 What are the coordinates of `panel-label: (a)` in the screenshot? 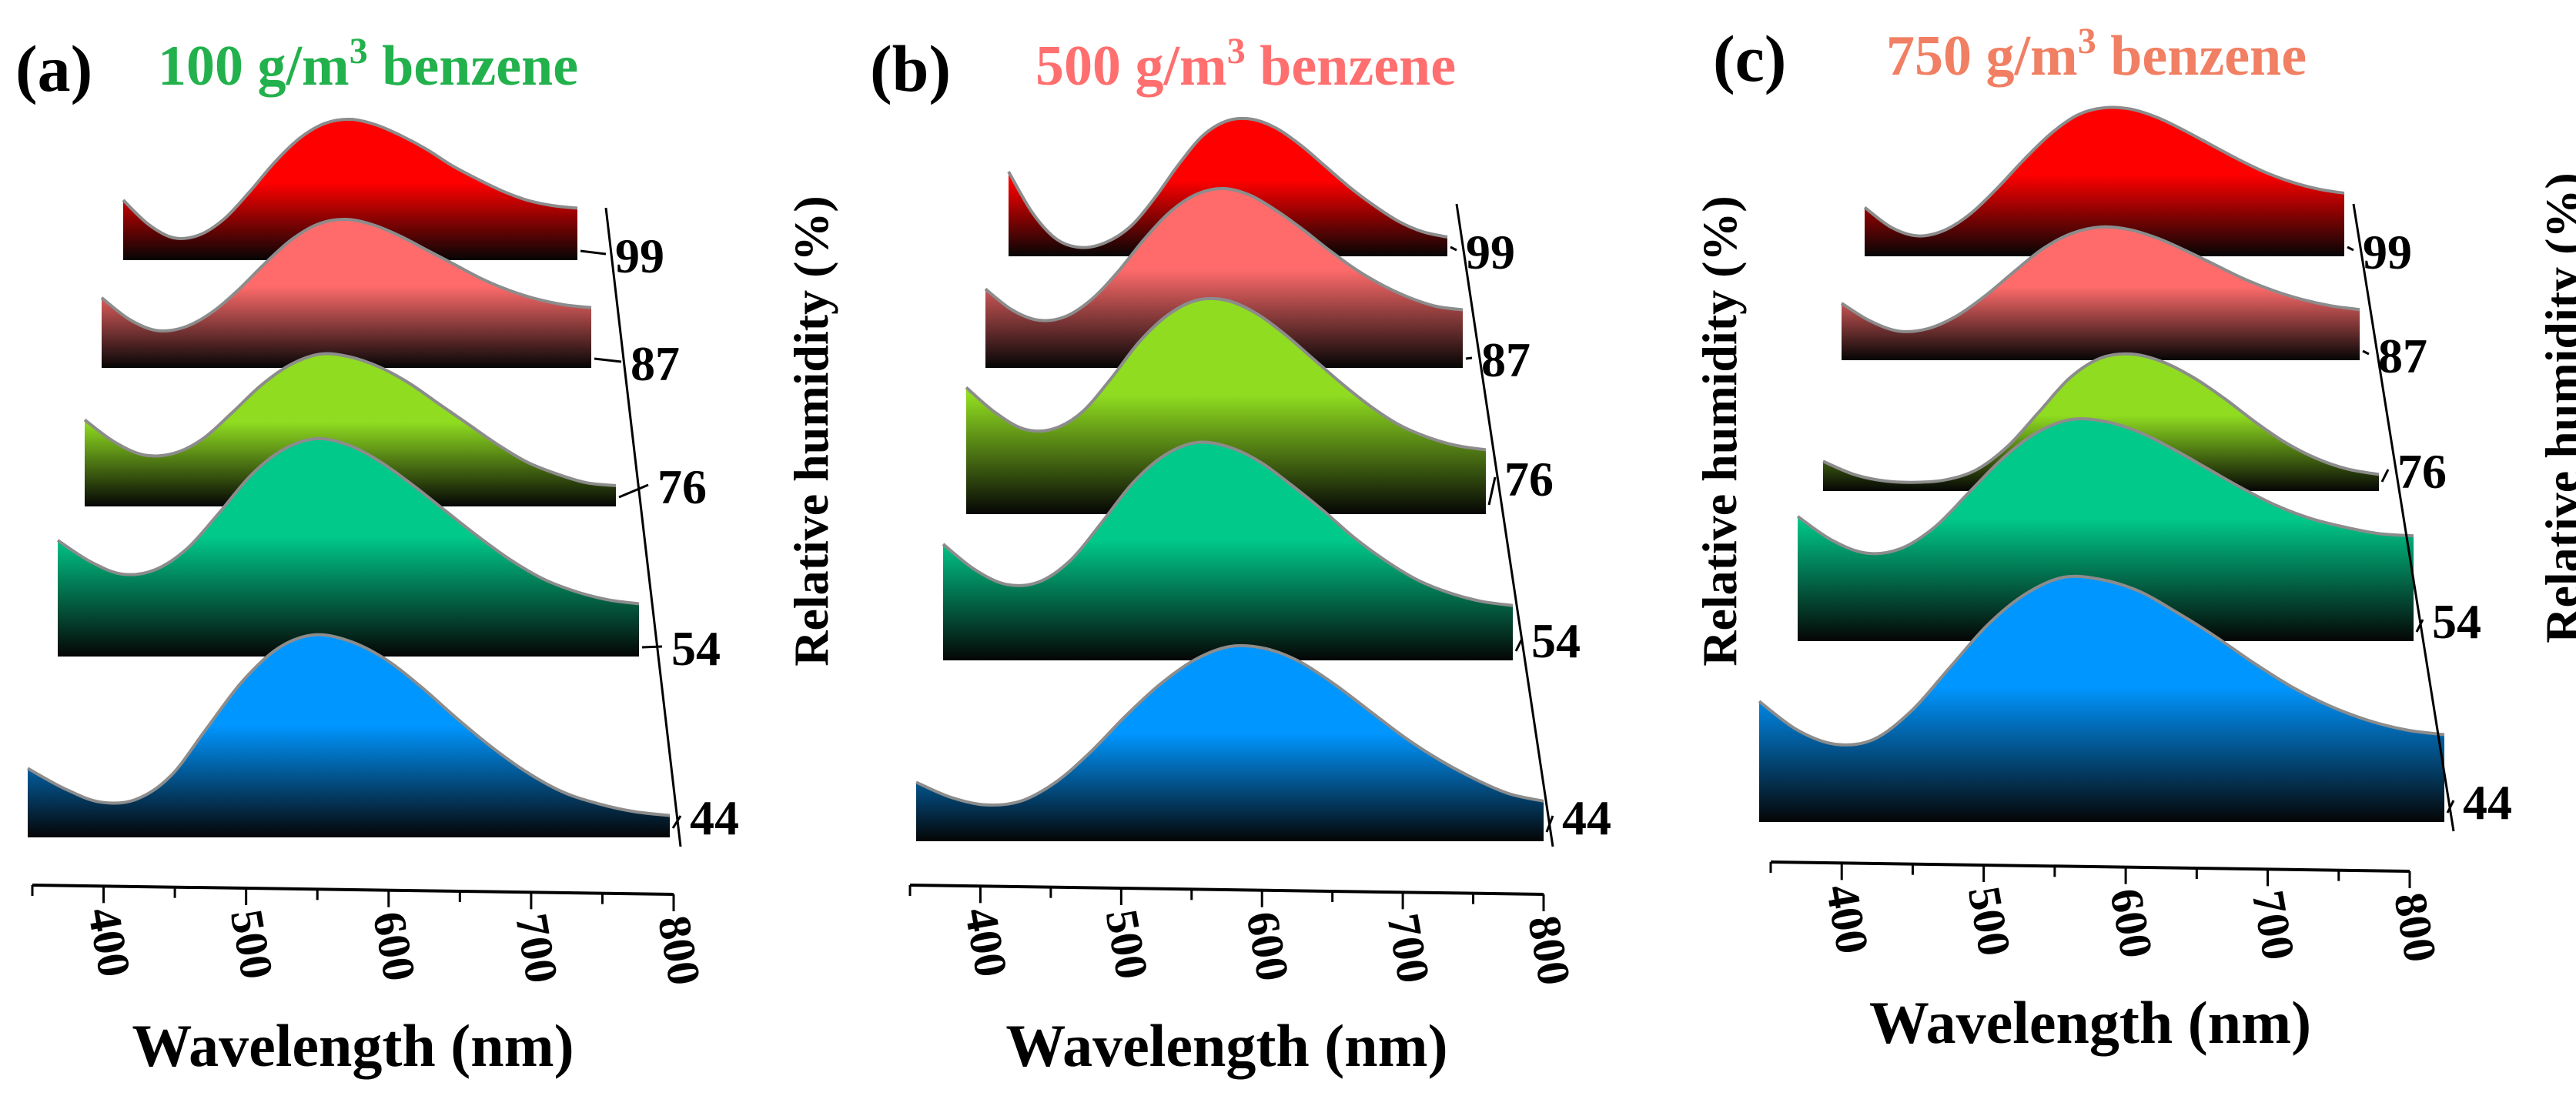 It's located at (54, 68).